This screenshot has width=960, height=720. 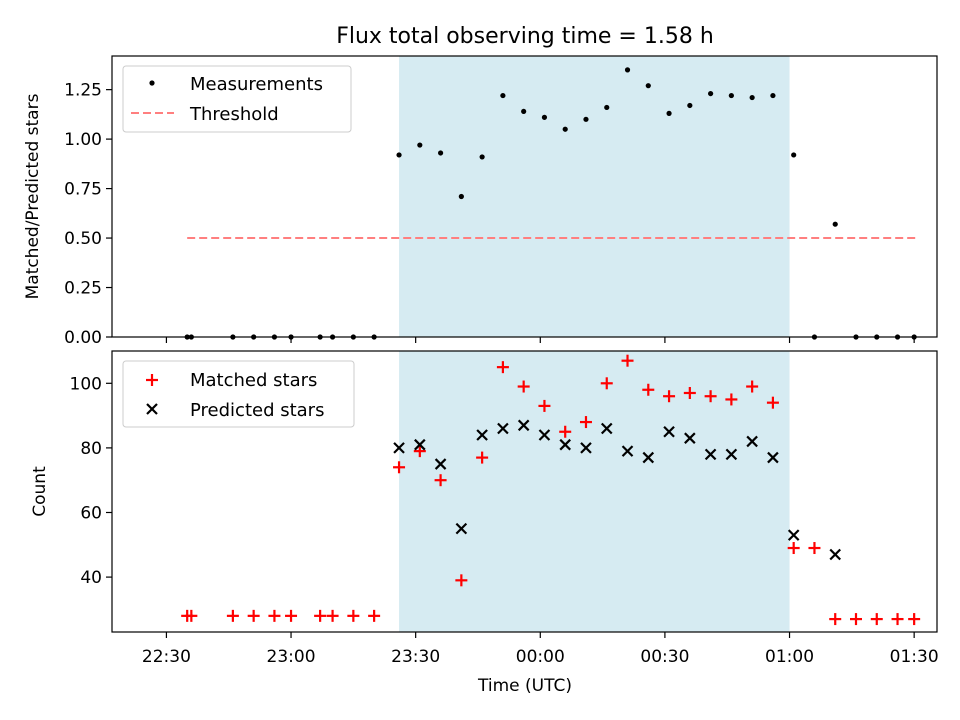 I want to click on x-tick-label: 01:30, so click(x=914, y=657).